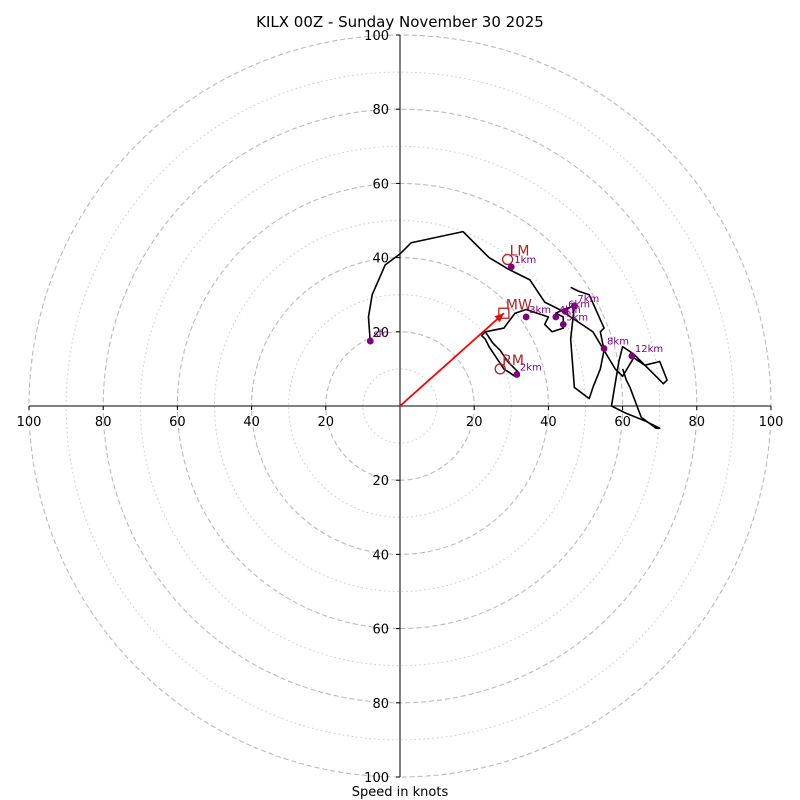  What do you see at coordinates (517, 374) in the screenshot?
I see `height-marker-2km` at bounding box center [517, 374].